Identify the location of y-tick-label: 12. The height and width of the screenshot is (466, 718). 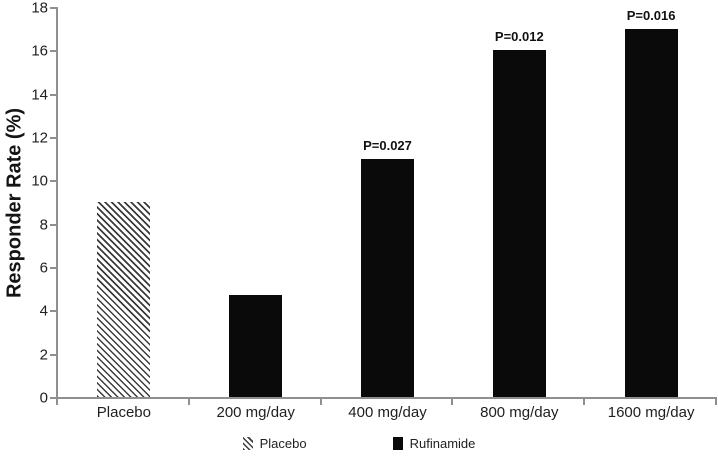
(39, 138).